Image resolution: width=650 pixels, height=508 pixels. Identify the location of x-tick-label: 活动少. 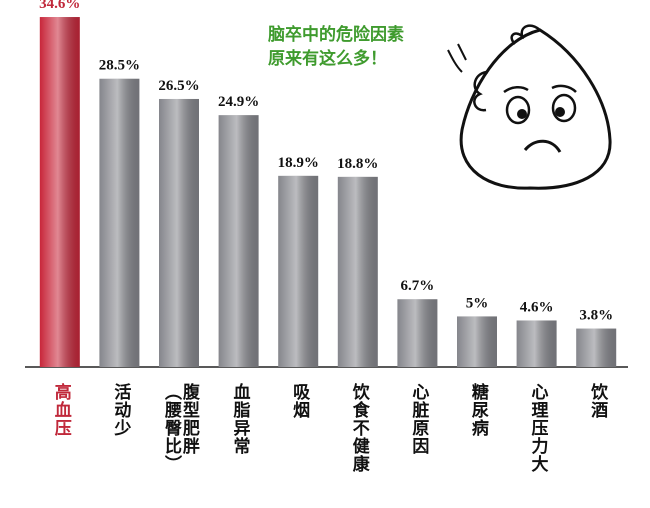
(120, 410).